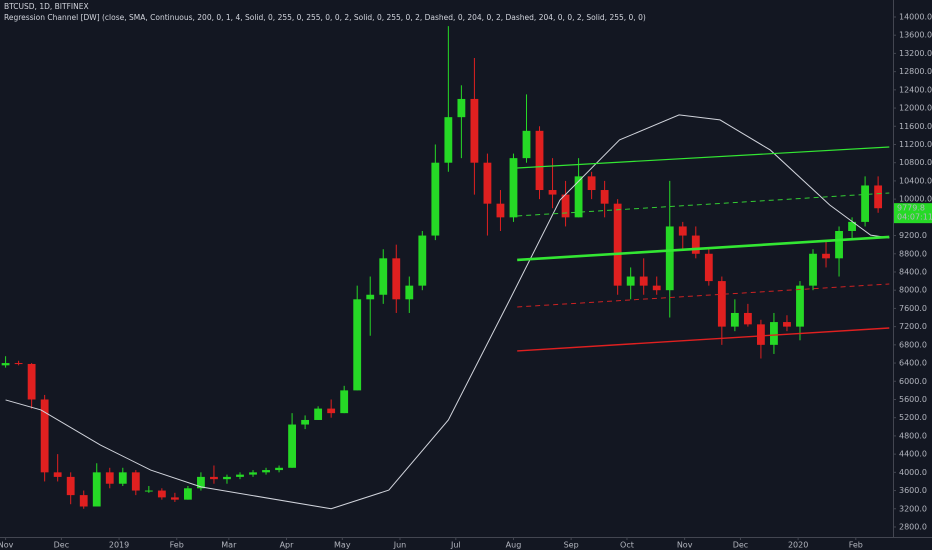 The image size is (932, 550). I want to click on y-tick-label: 5600.0, so click(913, 399).